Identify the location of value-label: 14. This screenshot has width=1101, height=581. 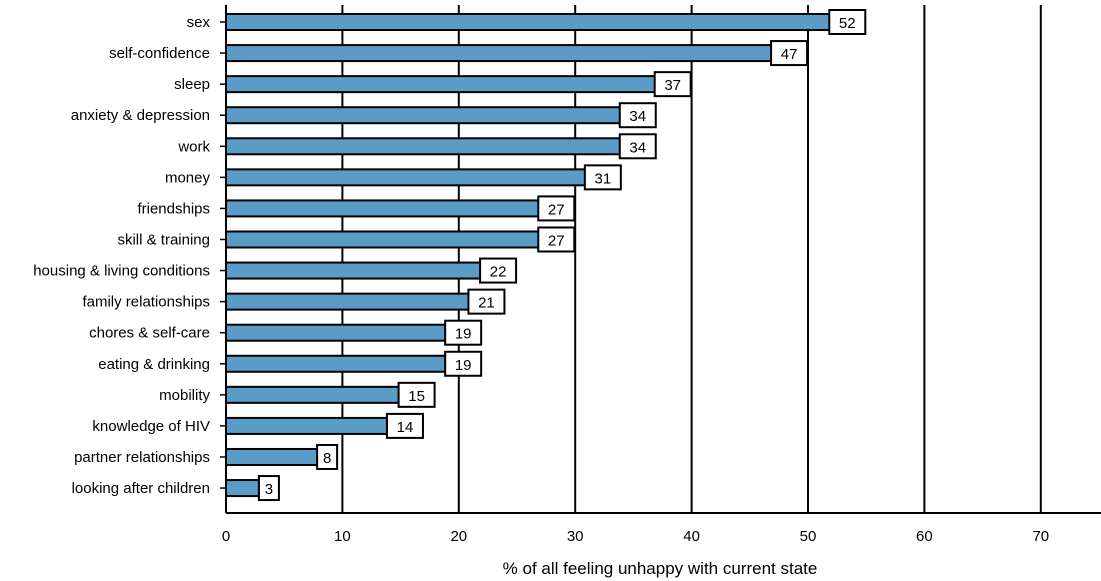
(405, 427).